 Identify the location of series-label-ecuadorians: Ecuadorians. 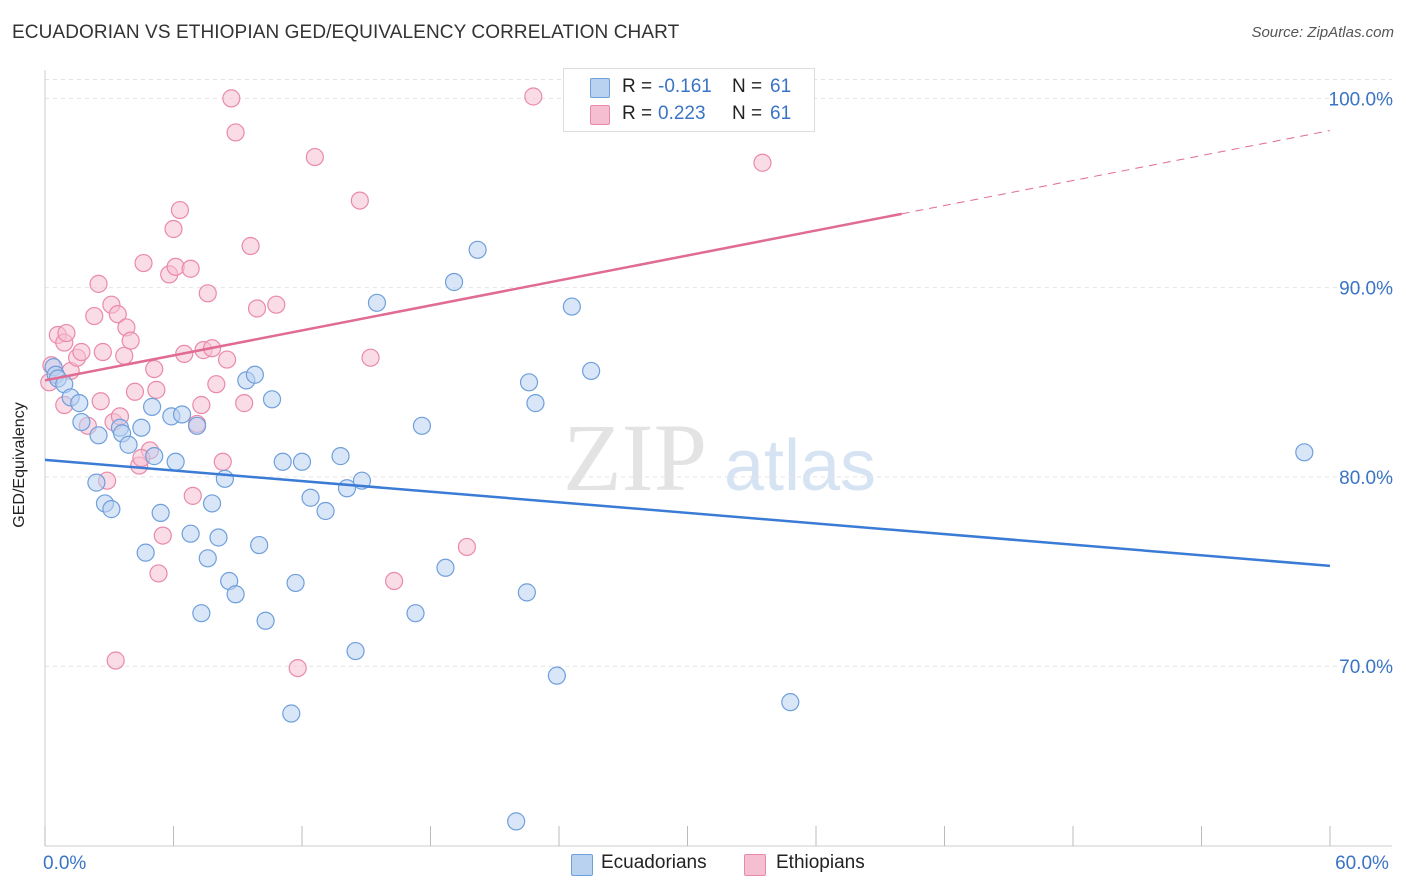
(654, 862).